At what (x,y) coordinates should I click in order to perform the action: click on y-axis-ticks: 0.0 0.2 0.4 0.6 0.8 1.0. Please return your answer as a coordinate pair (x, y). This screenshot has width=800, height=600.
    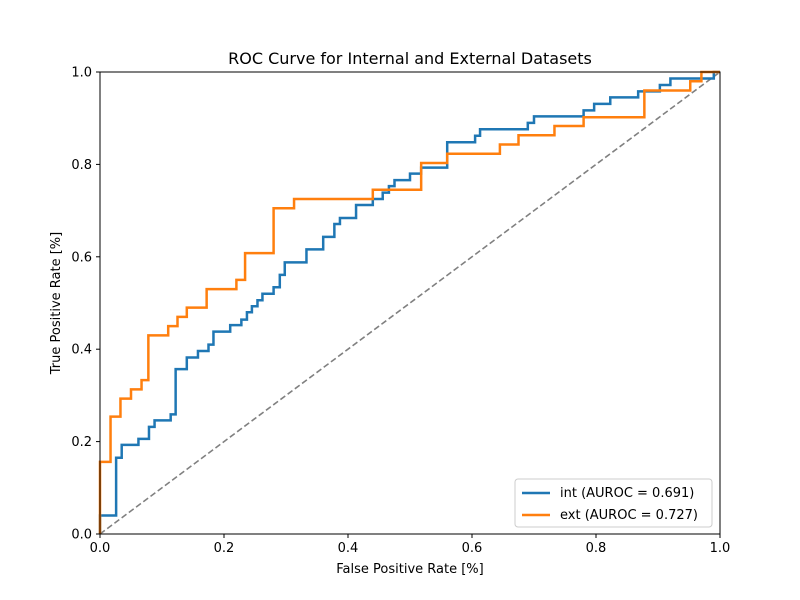
    Looking at the image, I should click on (85, 304).